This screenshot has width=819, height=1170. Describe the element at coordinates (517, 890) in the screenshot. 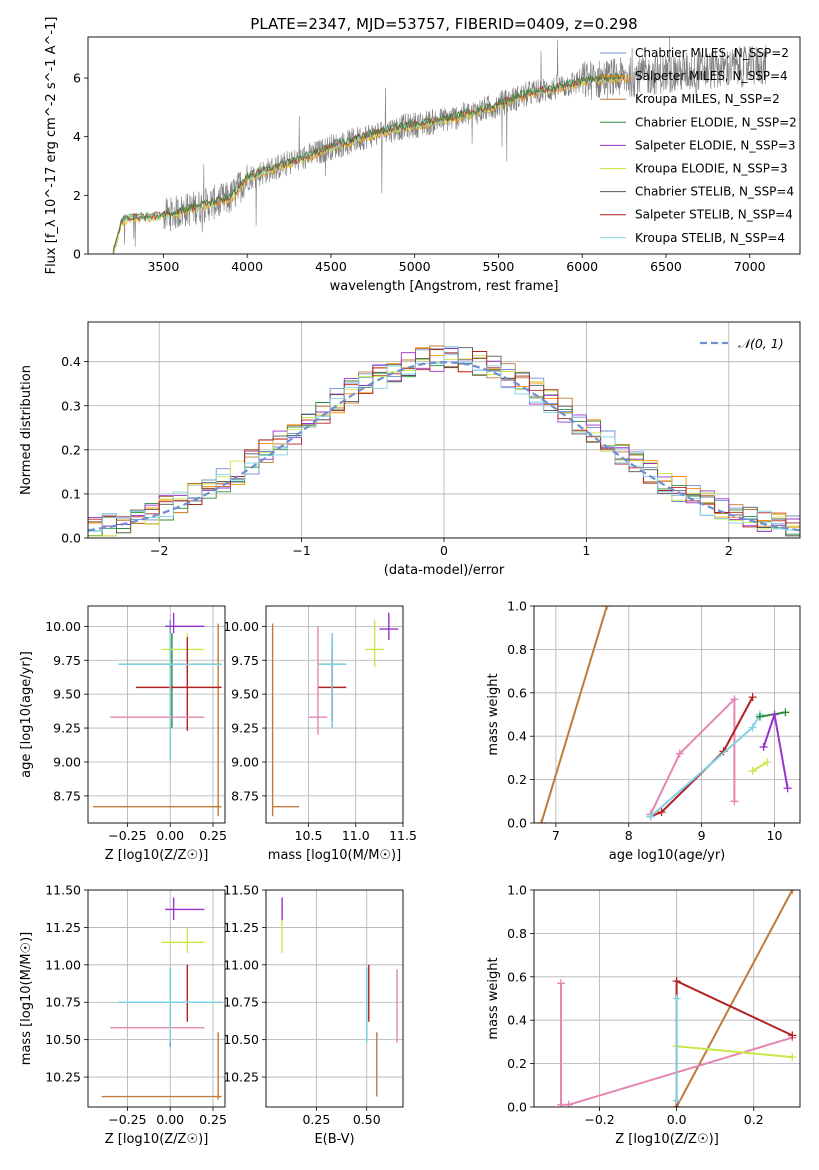

I see `y-tick-label: 1.0` at that location.